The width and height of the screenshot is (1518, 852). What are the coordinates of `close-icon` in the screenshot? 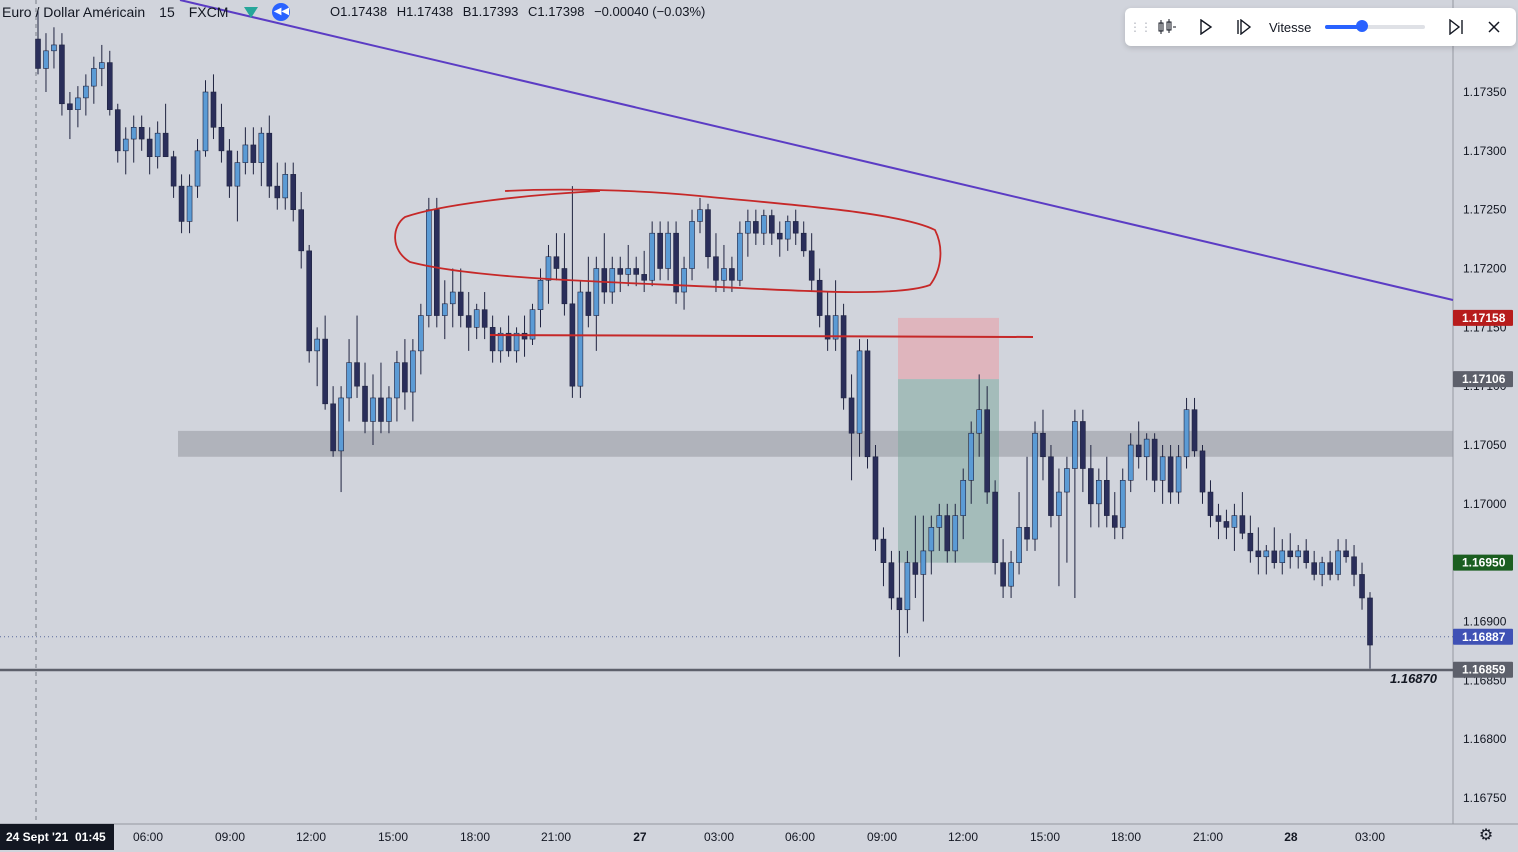 It's located at (1494, 27).